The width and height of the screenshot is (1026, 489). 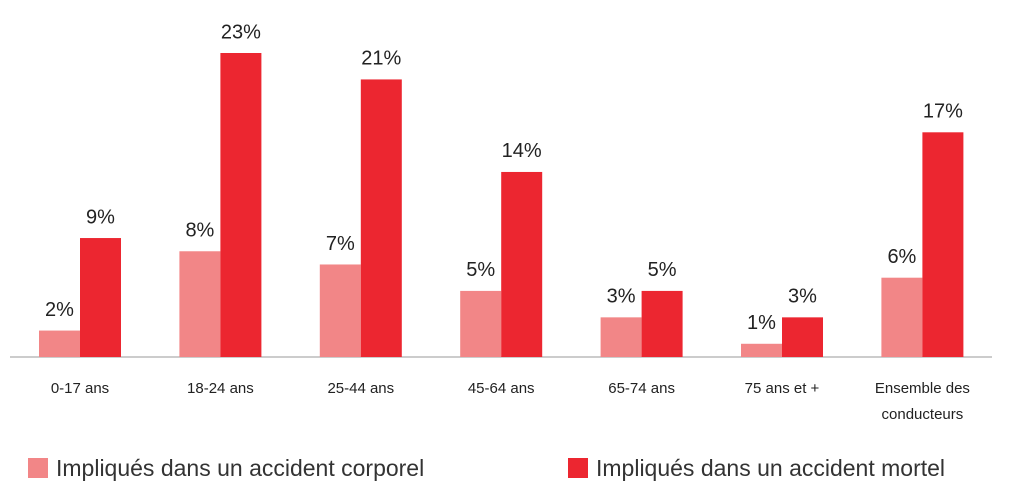 What do you see at coordinates (381, 59) in the screenshot?
I see `data-label: 21%` at bounding box center [381, 59].